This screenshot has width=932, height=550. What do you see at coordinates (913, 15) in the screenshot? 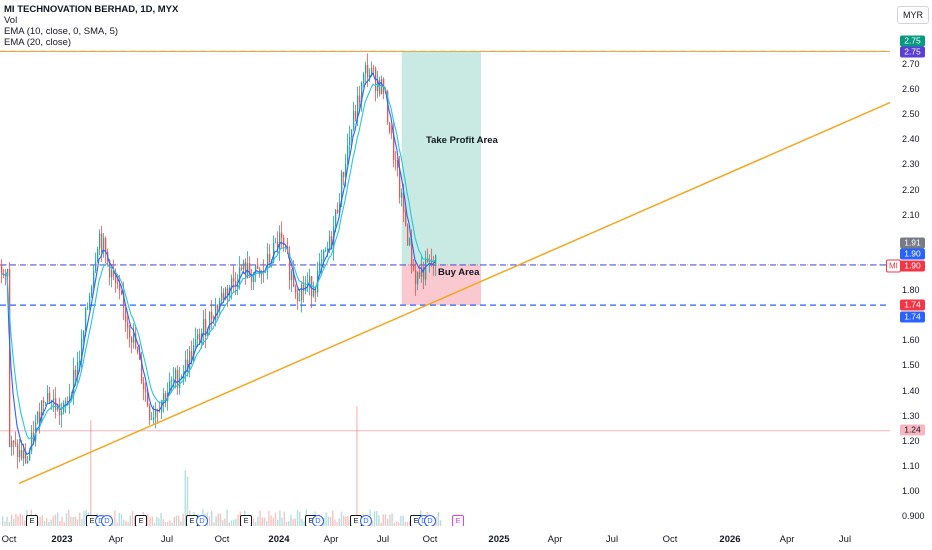
I see `currency-selector: MYR` at bounding box center [913, 15].